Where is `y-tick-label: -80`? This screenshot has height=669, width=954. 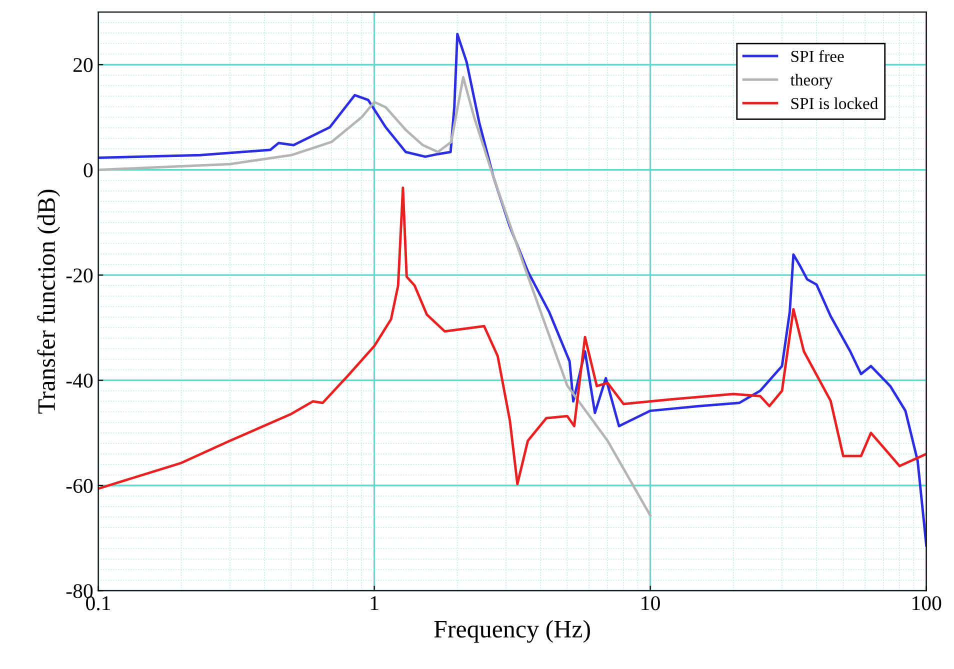
y-tick-label: -80 is located at coordinates (79, 591).